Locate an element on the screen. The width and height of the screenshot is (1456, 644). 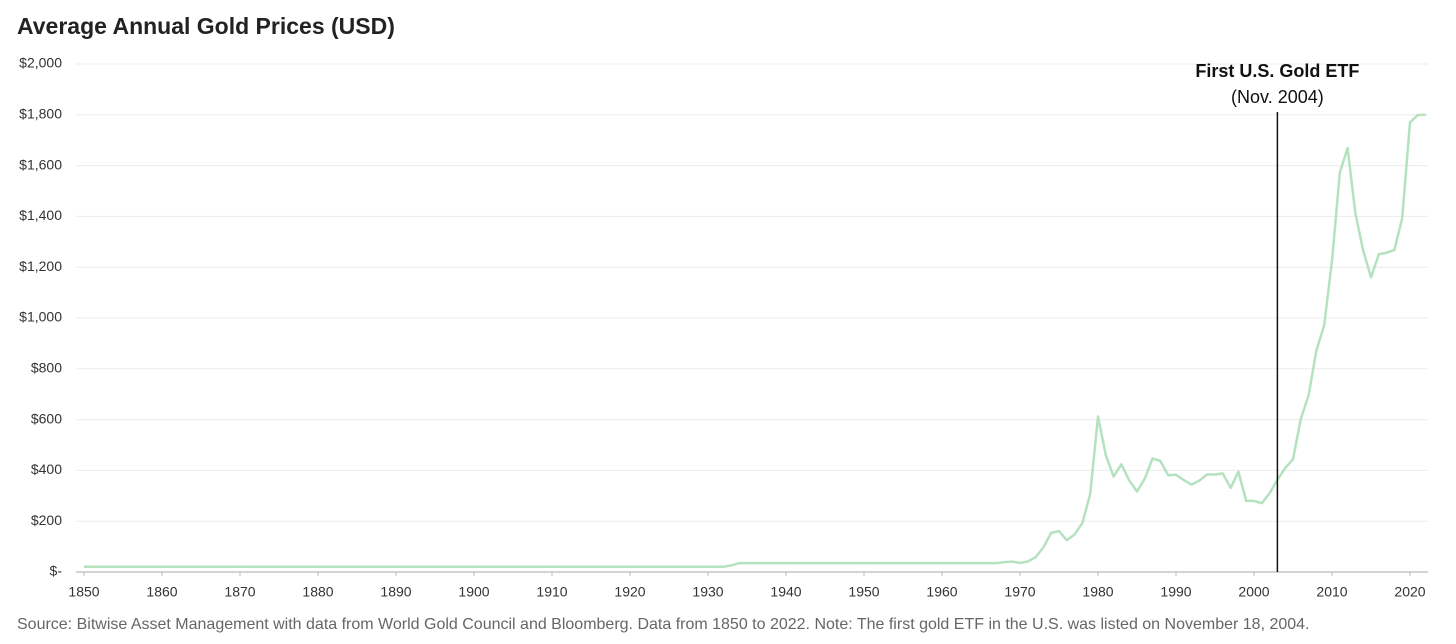
y-tick-label: $600 is located at coordinates (46, 418).